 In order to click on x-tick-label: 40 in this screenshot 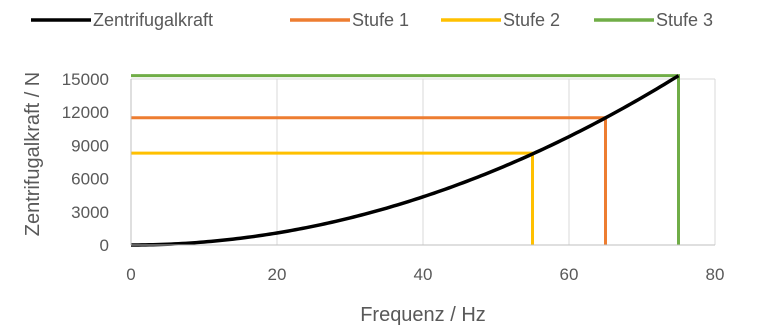, I will do `click(423, 274)`.